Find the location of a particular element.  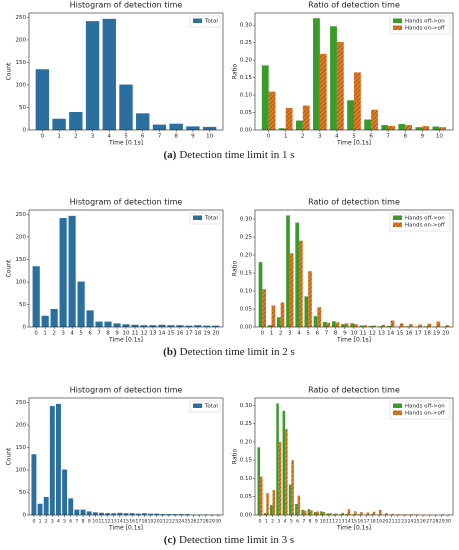

y-tick-label: 0 is located at coordinates (25, 516).